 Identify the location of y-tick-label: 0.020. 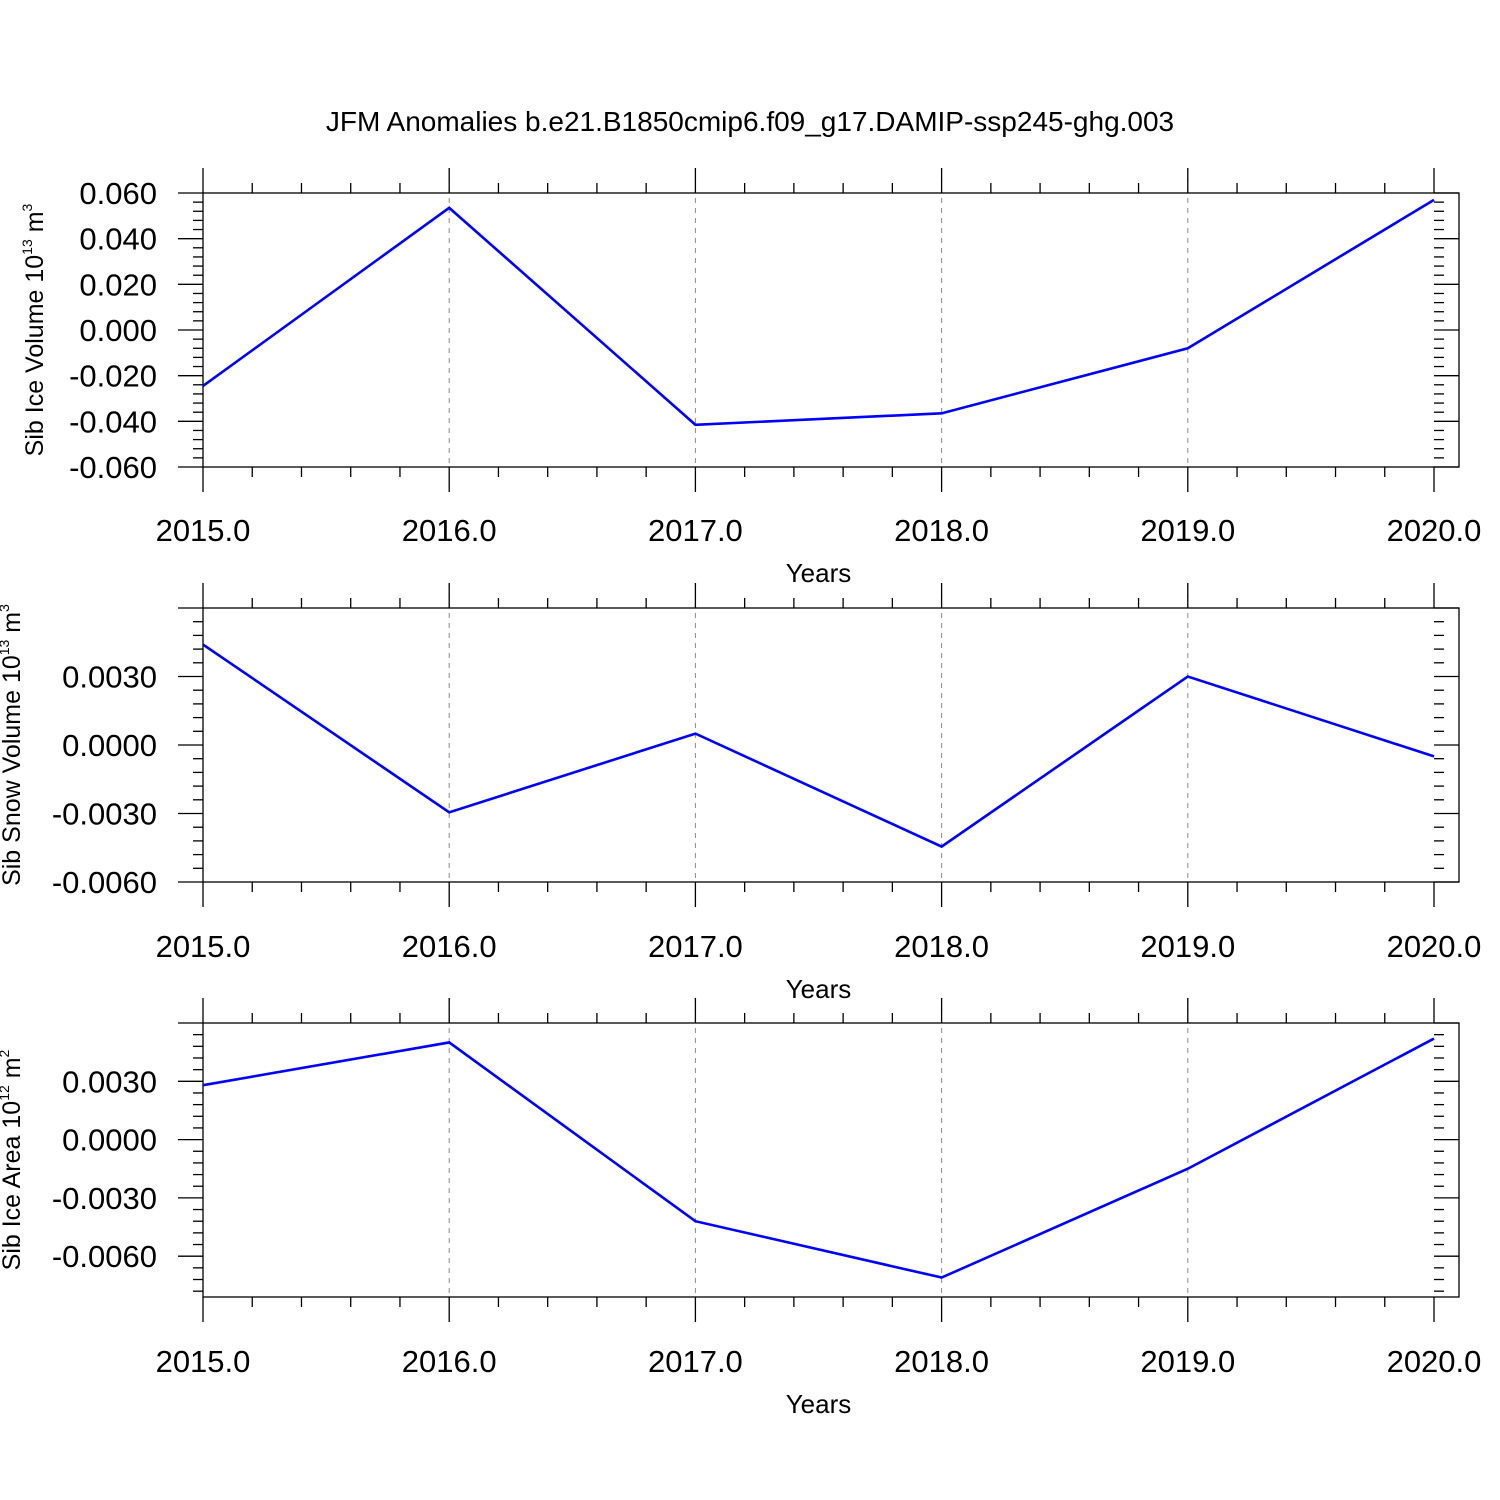
(118, 284).